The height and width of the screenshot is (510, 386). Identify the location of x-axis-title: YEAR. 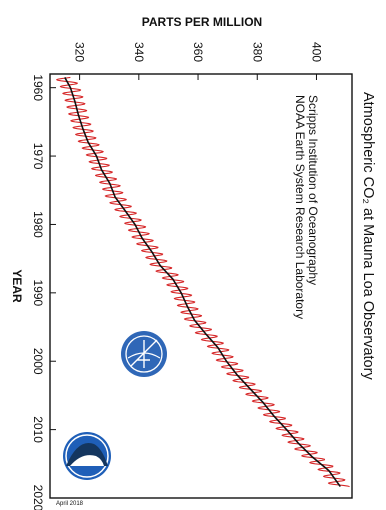
(17, 286).